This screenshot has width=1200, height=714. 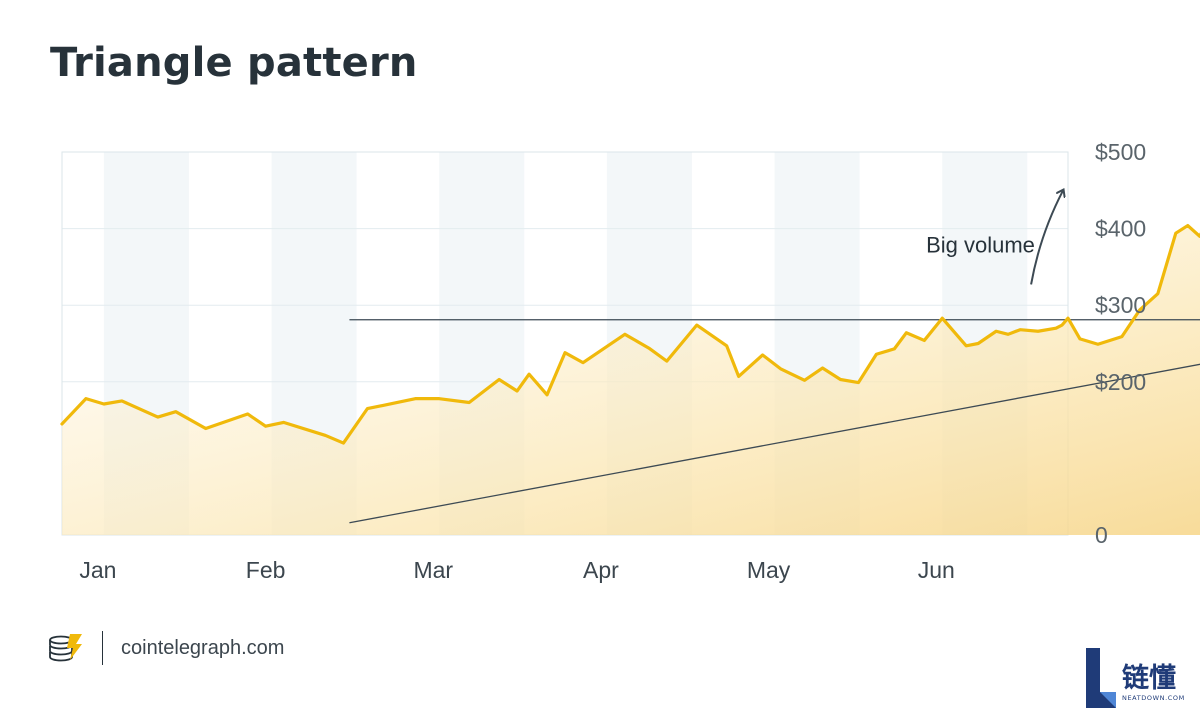 What do you see at coordinates (769, 570) in the screenshot?
I see `x-tick-label: May` at bounding box center [769, 570].